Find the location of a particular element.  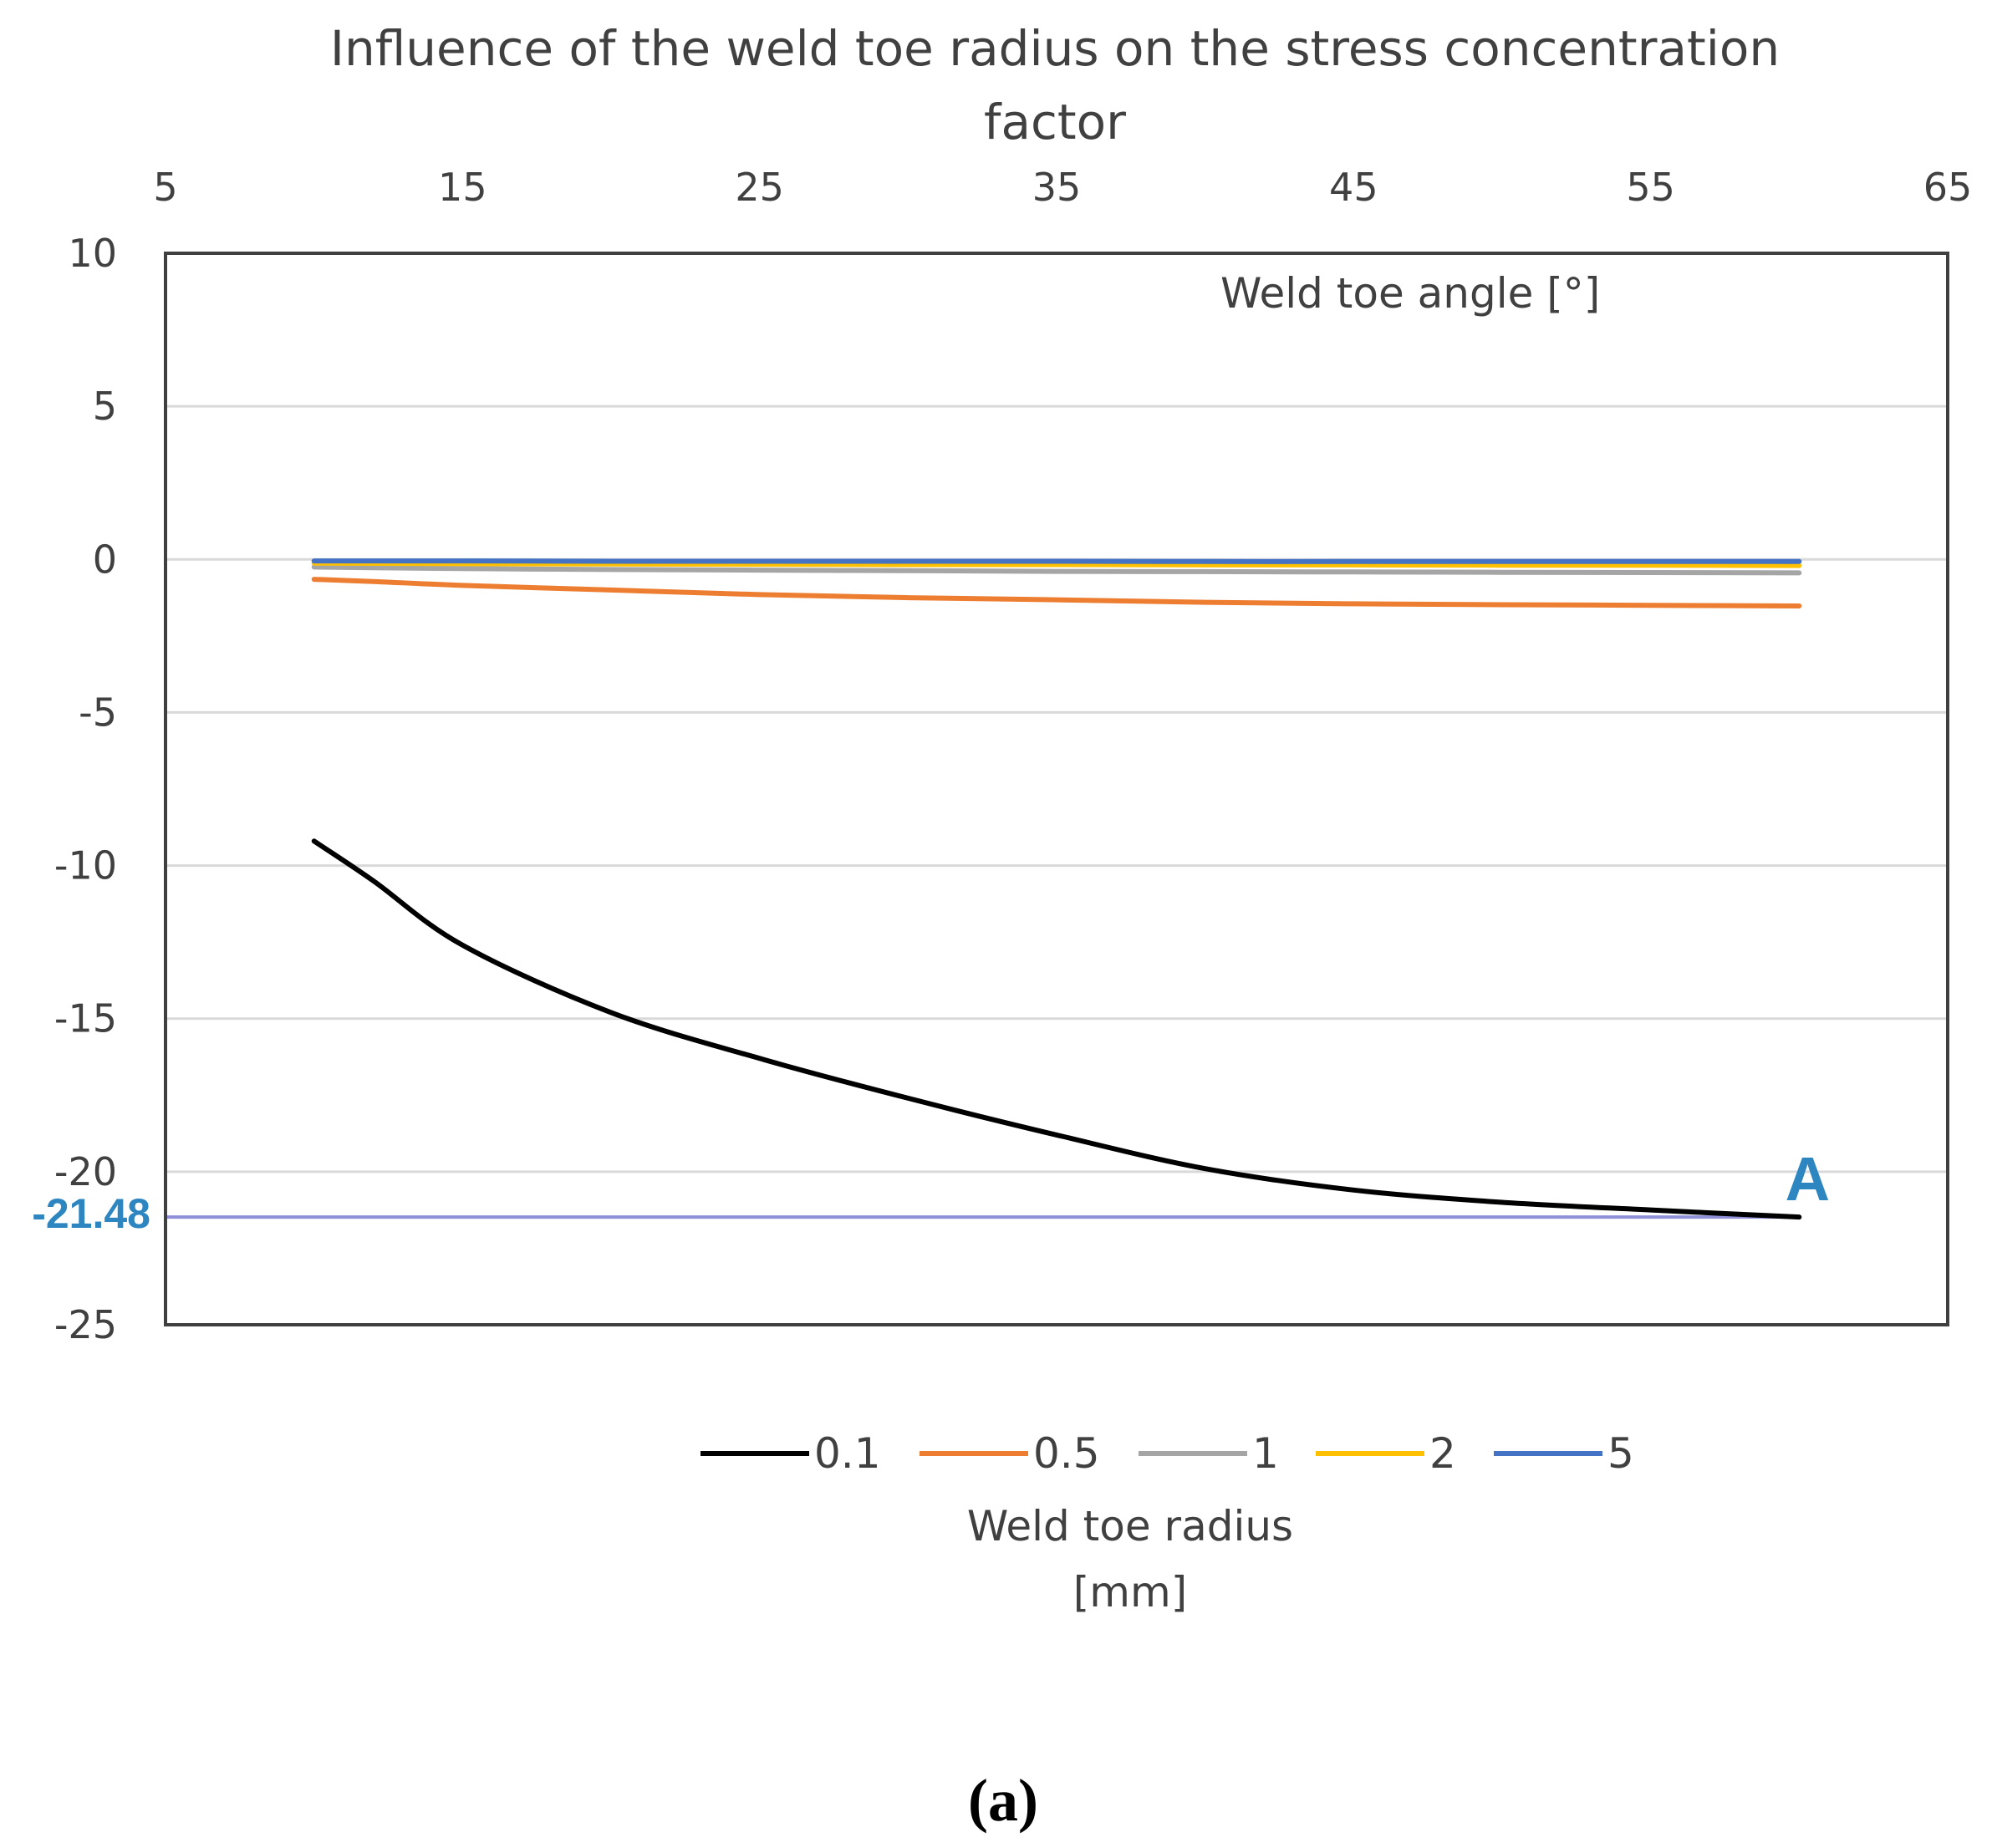

y-tick-label: 5 is located at coordinates (105, 406).